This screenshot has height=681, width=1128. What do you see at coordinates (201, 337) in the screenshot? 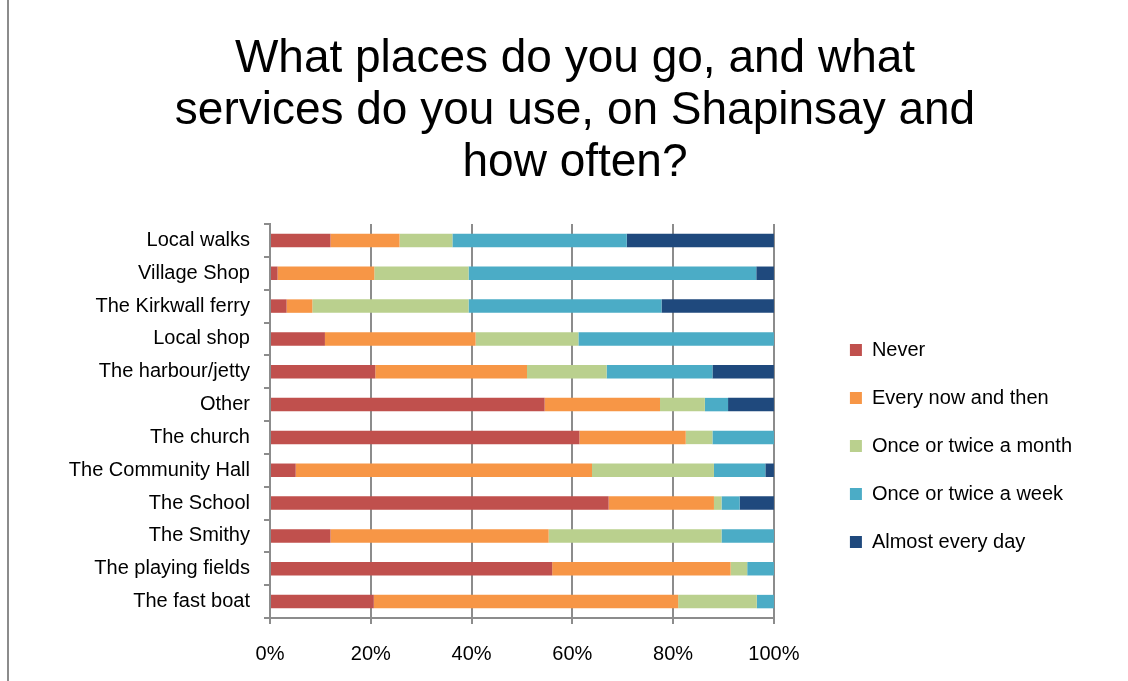
I see `y-tick-label: Local shop` at bounding box center [201, 337].